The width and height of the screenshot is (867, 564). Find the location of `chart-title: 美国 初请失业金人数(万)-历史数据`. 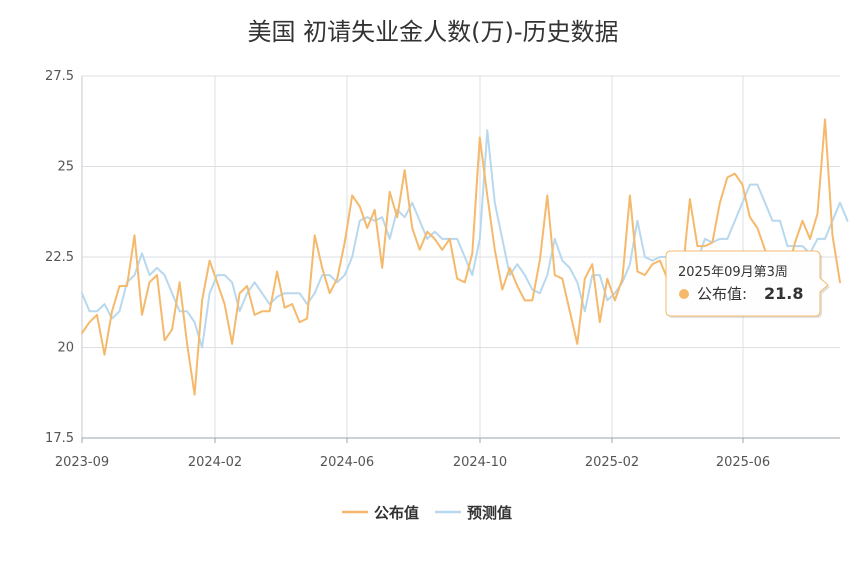

chart-title: 美国 初请失业金人数(万)-历史数据 is located at coordinates (432, 32).